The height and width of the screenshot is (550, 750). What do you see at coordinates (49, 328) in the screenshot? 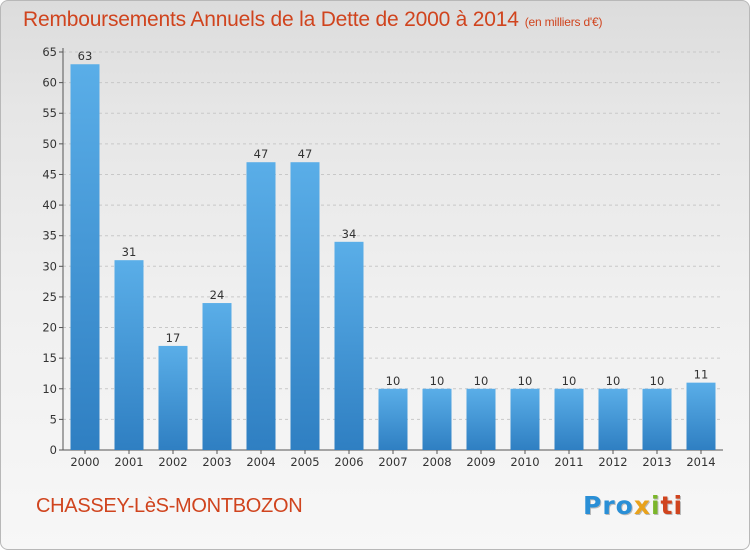
I see `y-tick-label: 20` at bounding box center [49, 328].